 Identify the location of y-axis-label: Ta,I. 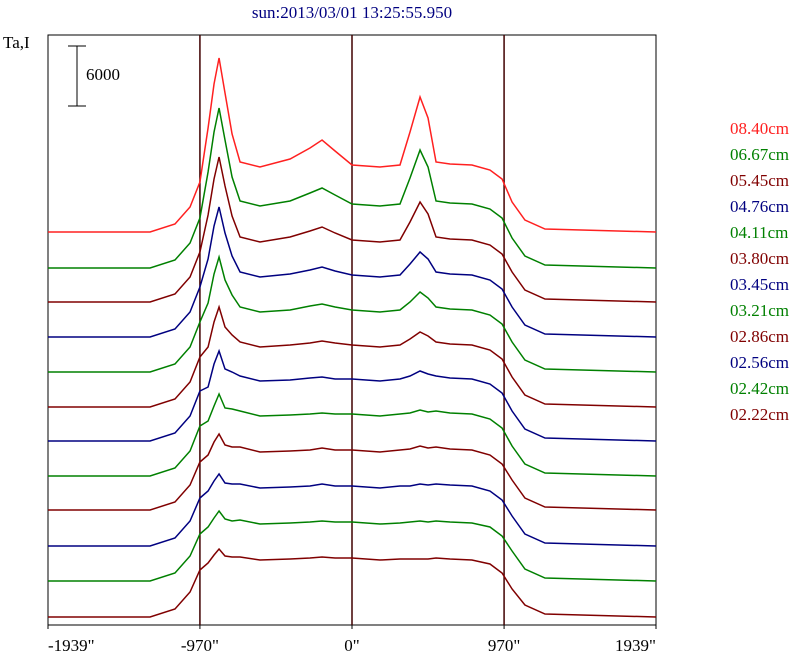
(16, 42).